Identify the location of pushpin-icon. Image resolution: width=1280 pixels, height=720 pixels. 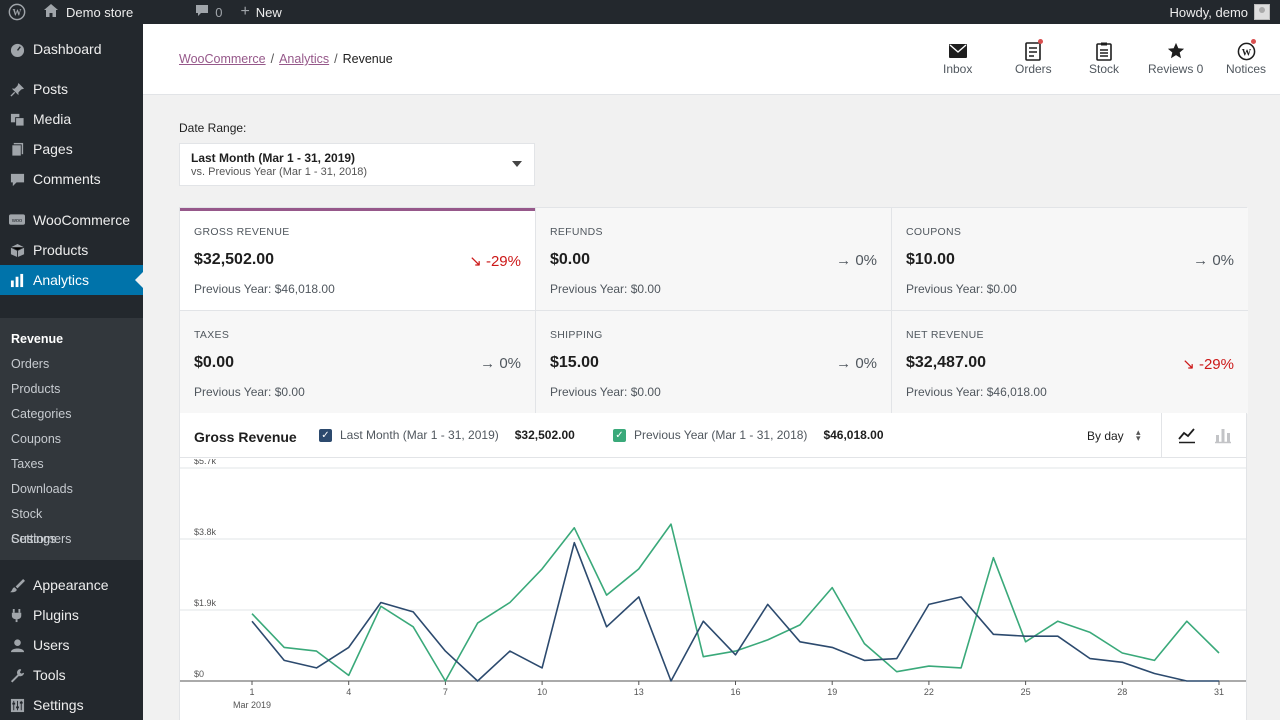
(17, 89).